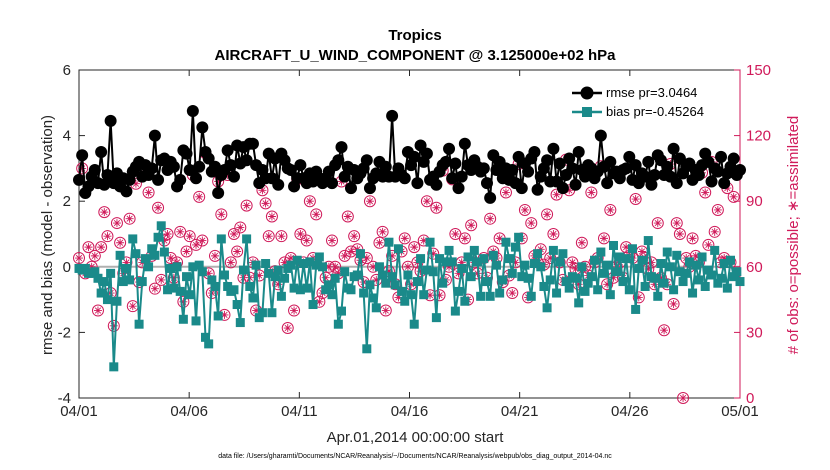 Image resolution: width=830 pixels, height=470 pixels. What do you see at coordinates (520, 411) in the screenshot?
I see `x-tick-label: 04/21` at bounding box center [520, 411].